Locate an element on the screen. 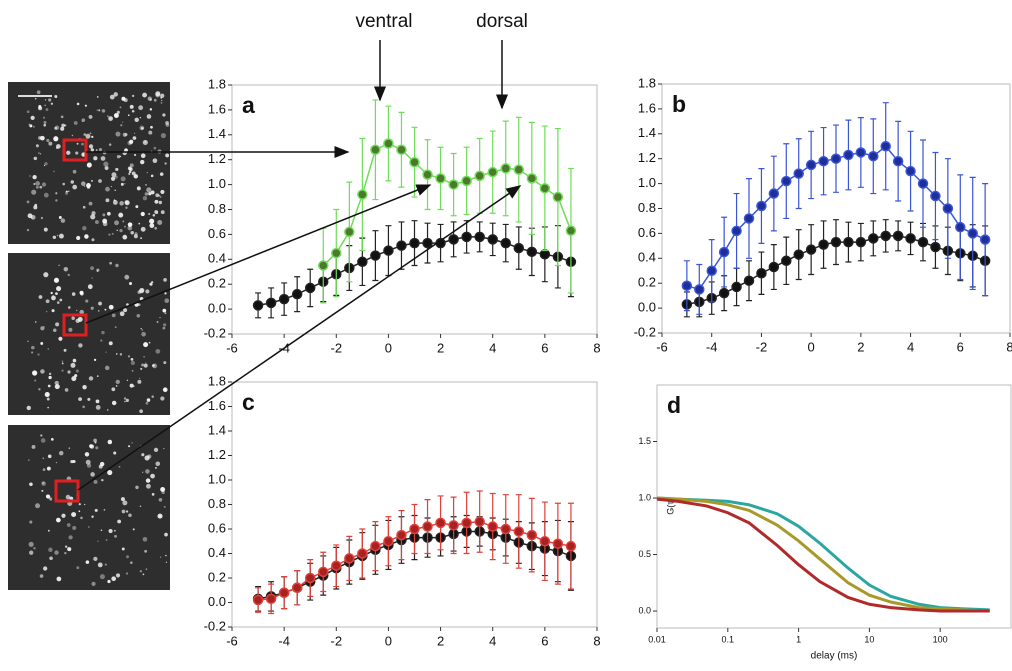 The image size is (1012, 671). y-tick-label: 1.8 is located at coordinates (217, 380).